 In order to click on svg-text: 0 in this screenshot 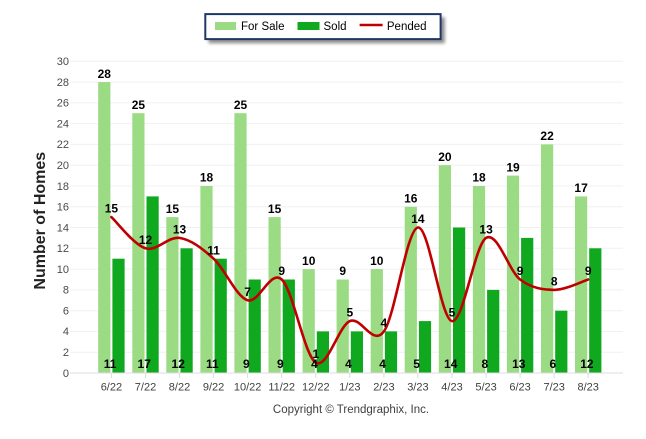, I will do `click(66, 374)`.